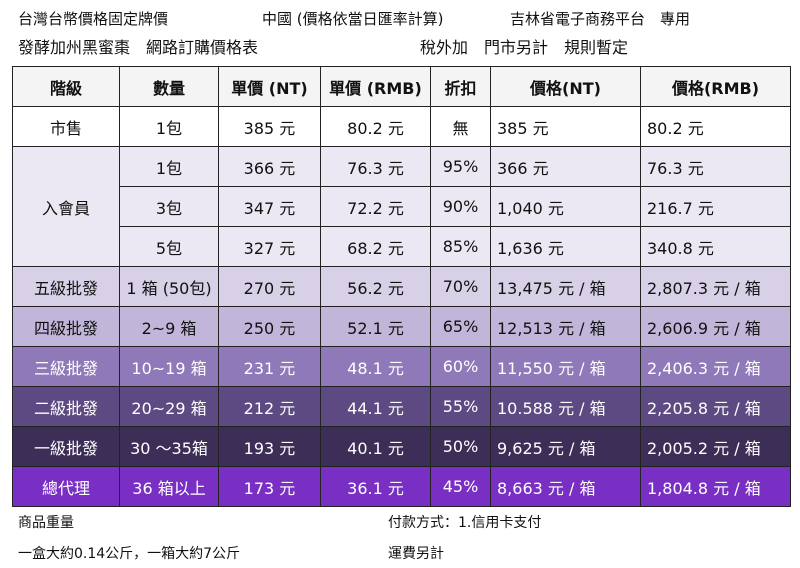 This screenshot has width=800, height=568. I want to click on tier-cell: 入會員, so click(66, 207).